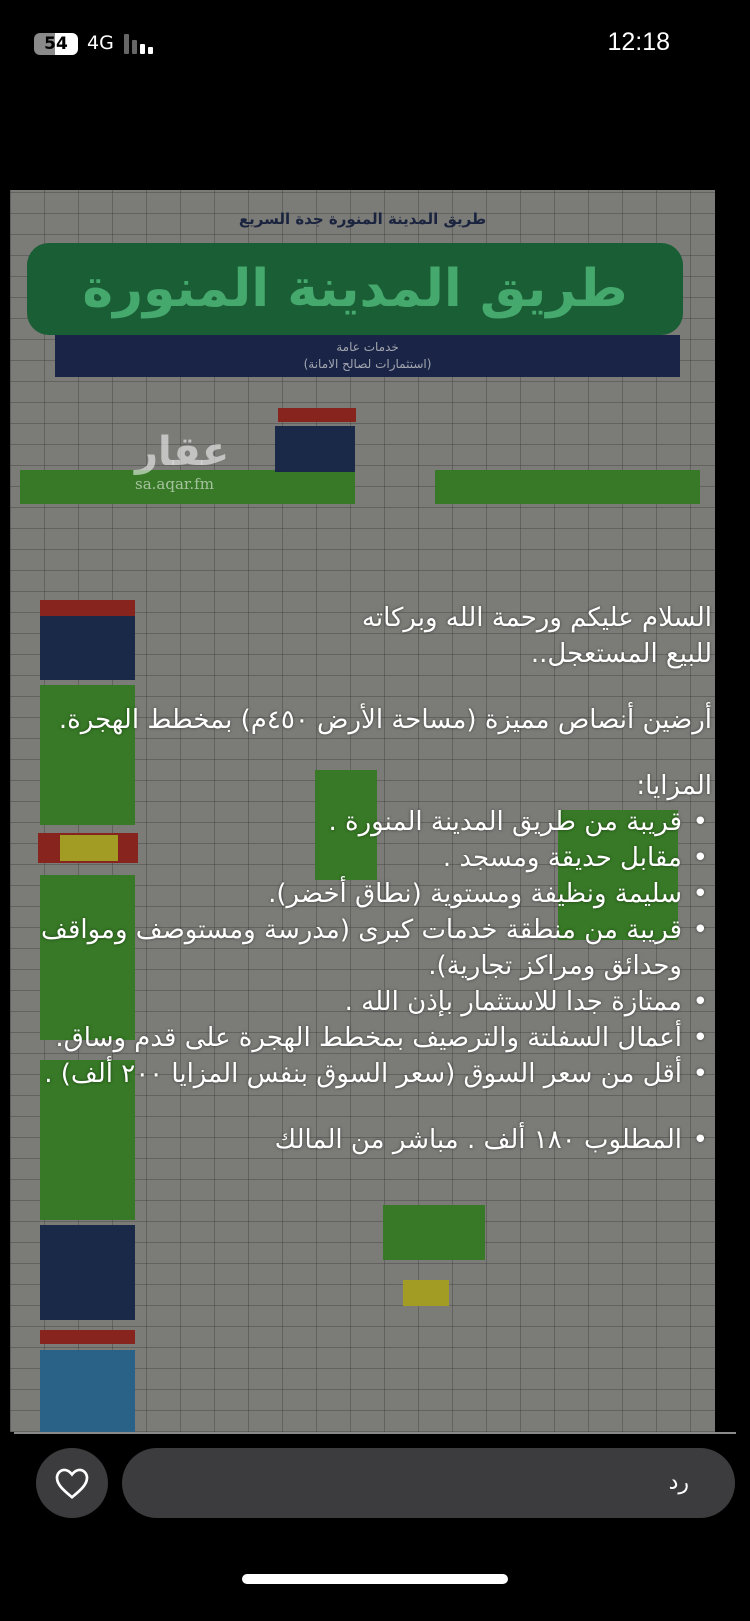  Describe the element at coordinates (375, 45) in the screenshot. I see `status-bar: 54 4G 12:18` at that location.